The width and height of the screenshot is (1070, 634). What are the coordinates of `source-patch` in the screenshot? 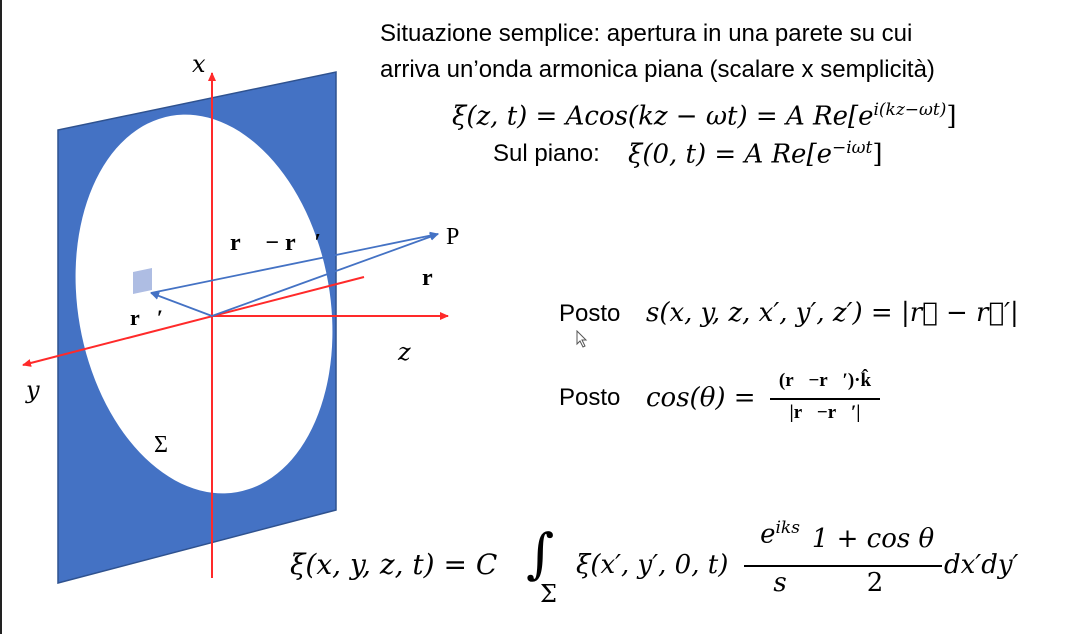 It's located at (142, 281).